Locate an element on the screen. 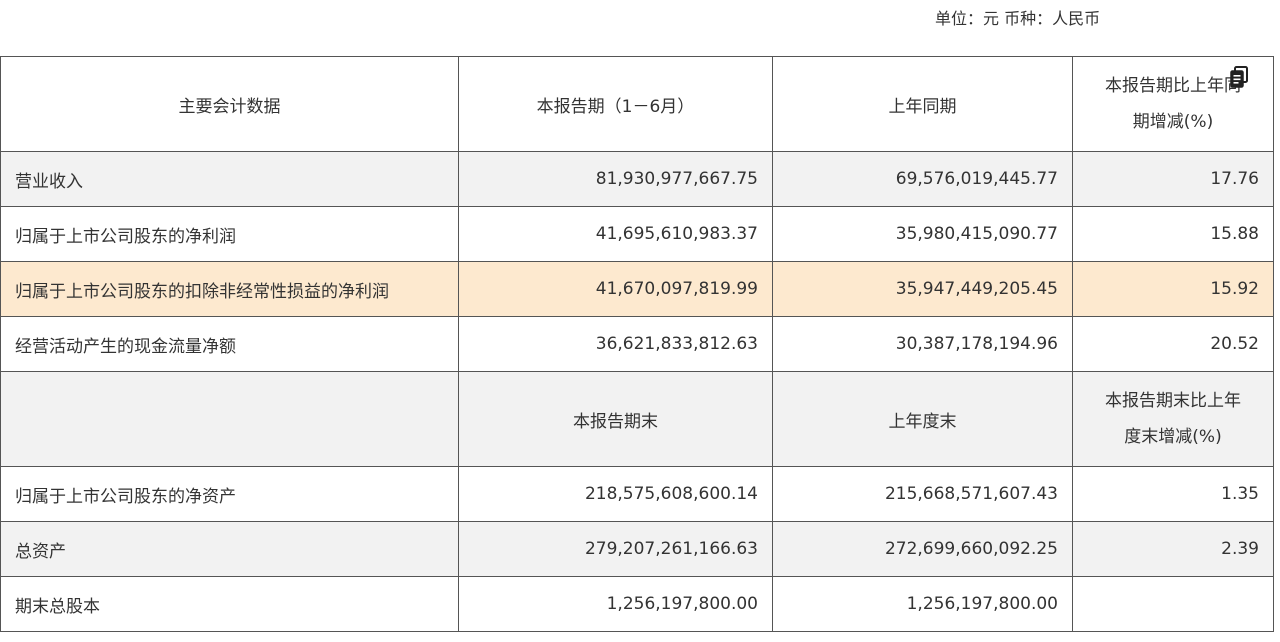 The width and height of the screenshot is (1280, 642). change-value: 17.76 is located at coordinates (1173, 179).